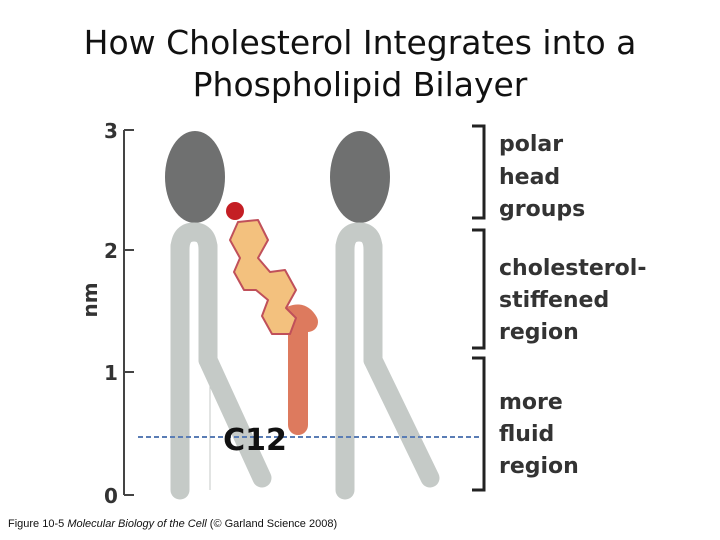  I want to click on phospholipid-right, so click(385, 315).